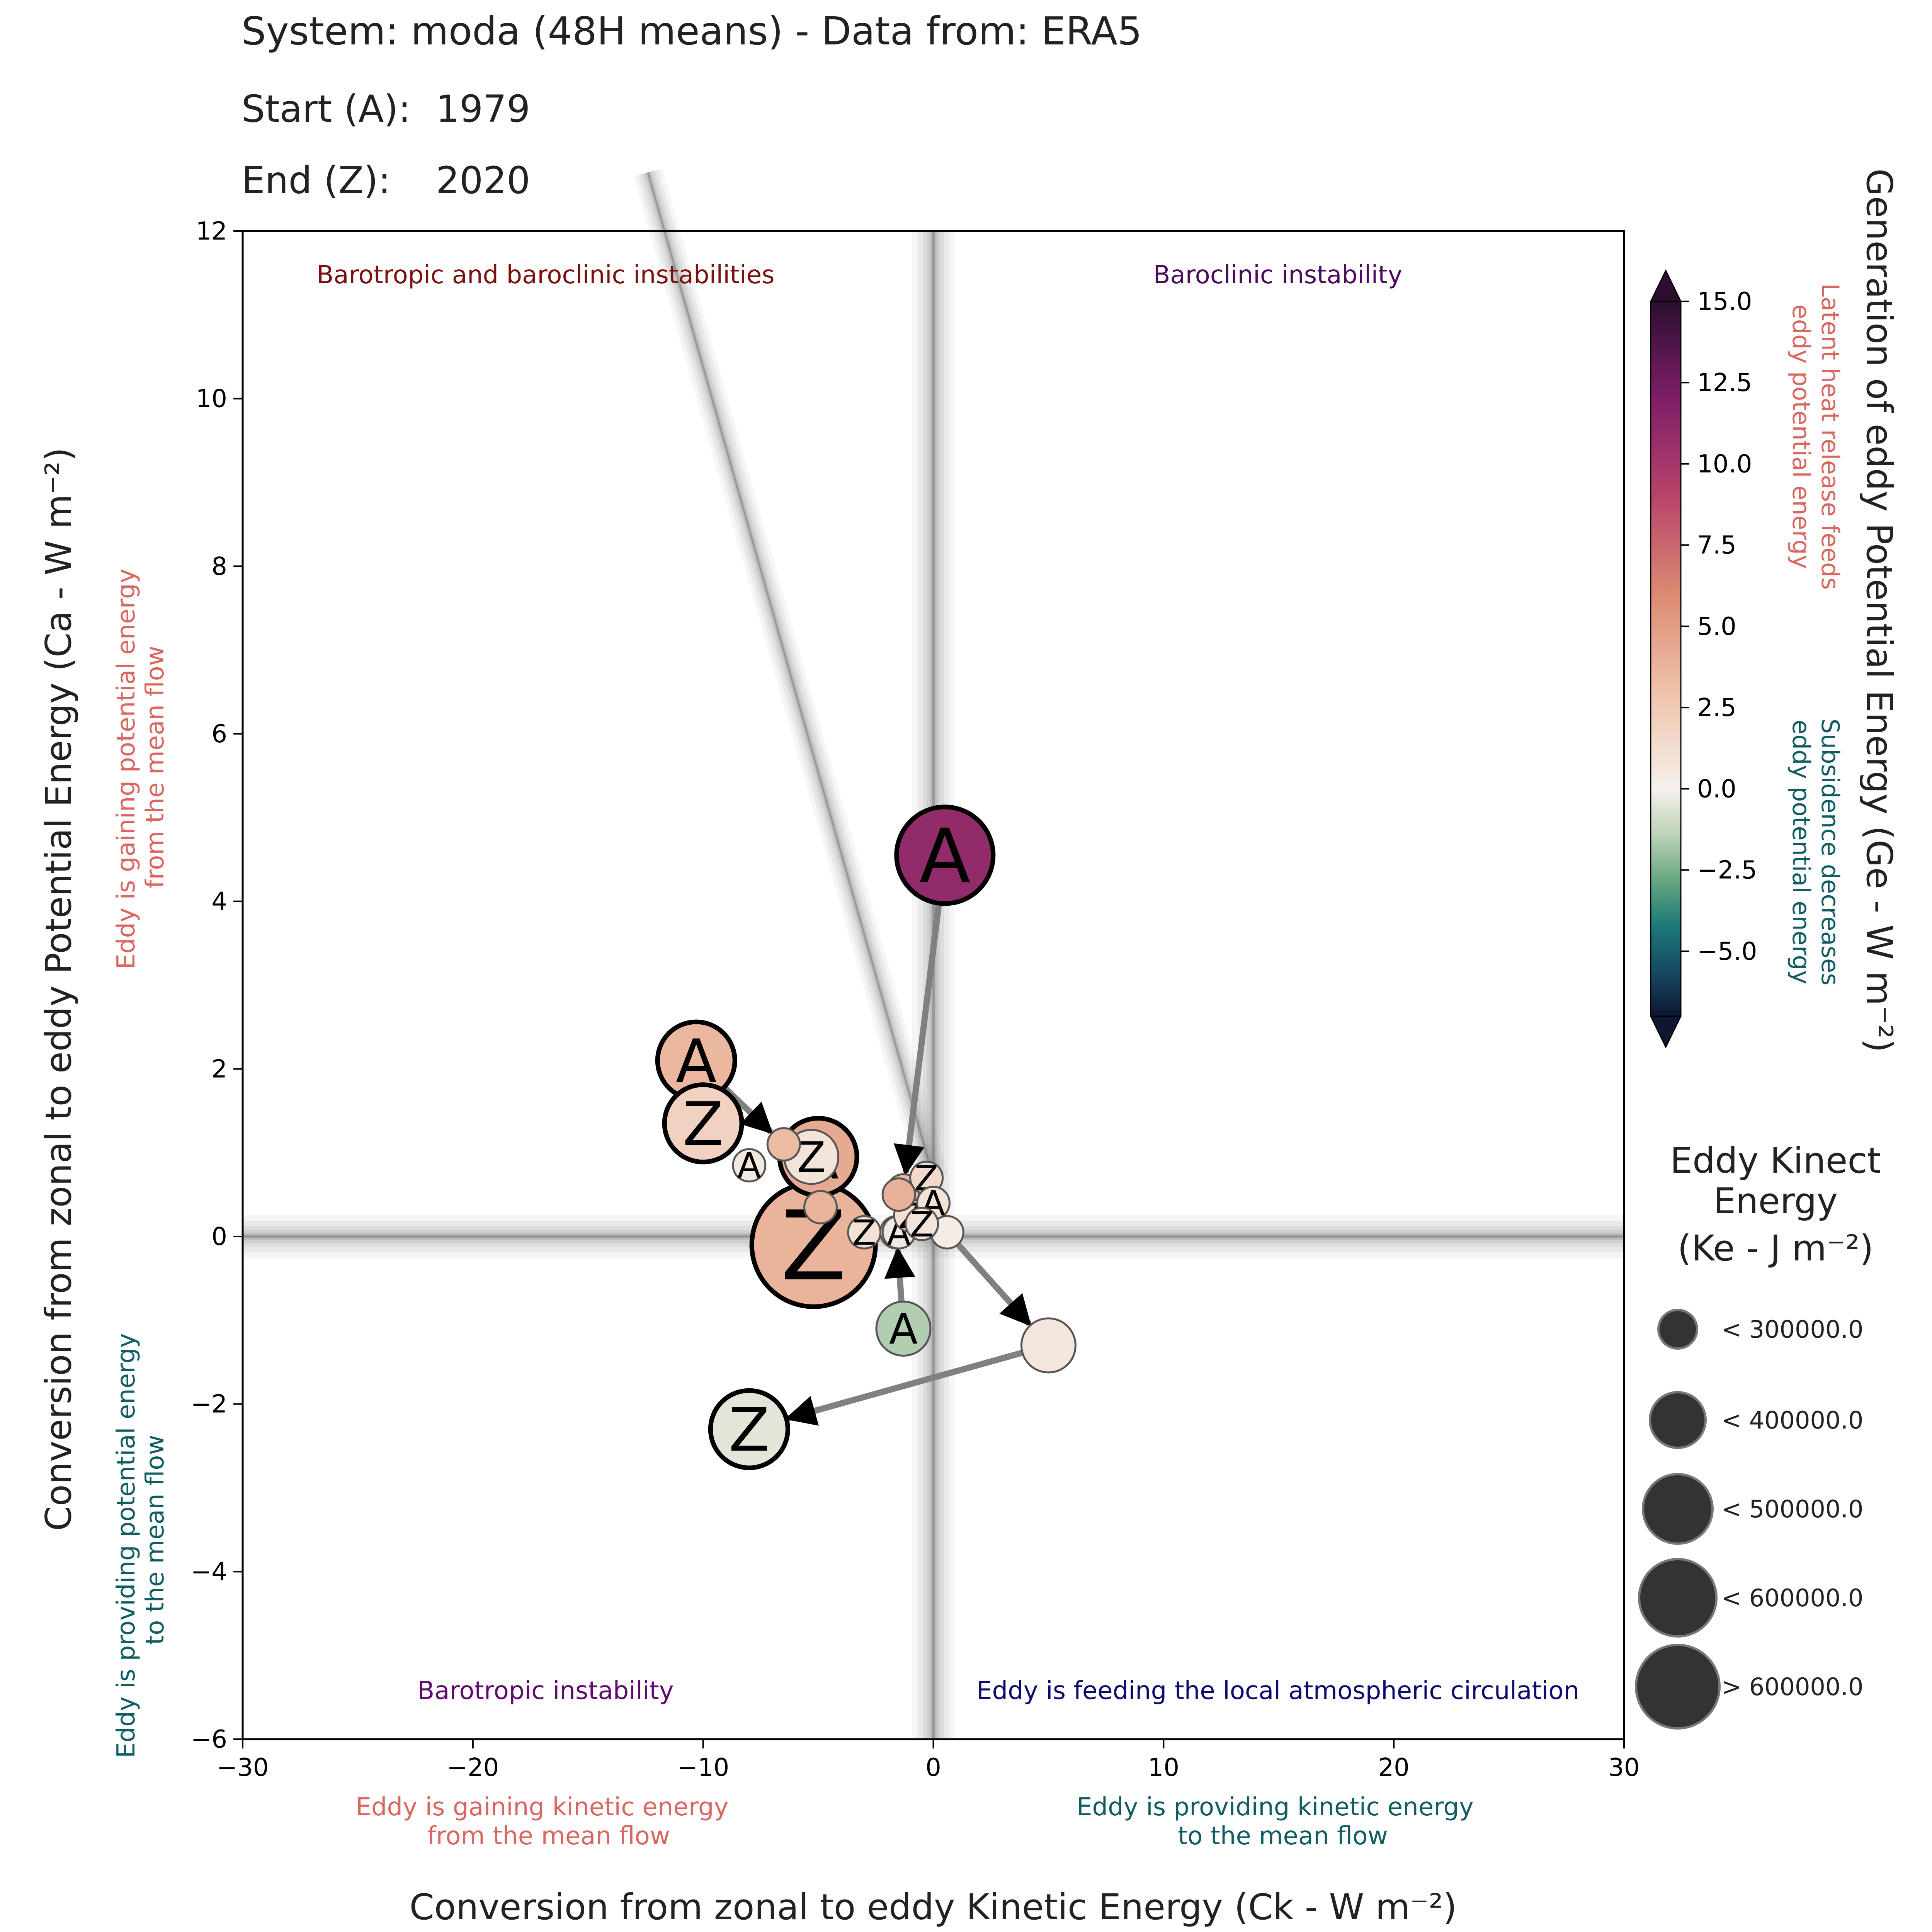  Describe the element at coordinates (473, 1768) in the screenshot. I see `x-tick-label: −20` at that location.